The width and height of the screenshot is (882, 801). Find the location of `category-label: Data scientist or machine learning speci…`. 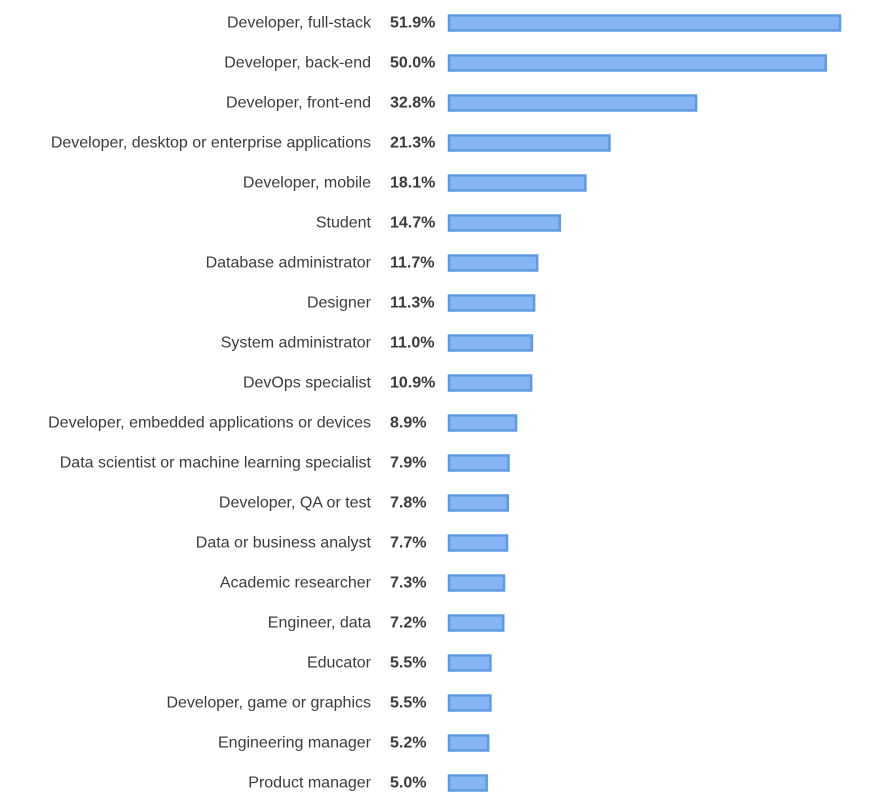

category-label: Data scientist or machine learning speci… is located at coordinates (216, 463).